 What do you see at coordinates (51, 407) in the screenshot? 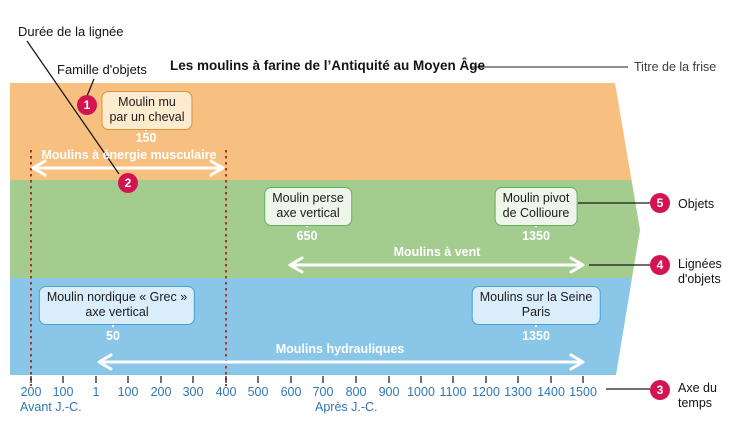
I see `era-label-bc: Avant J.-C.` at bounding box center [51, 407].